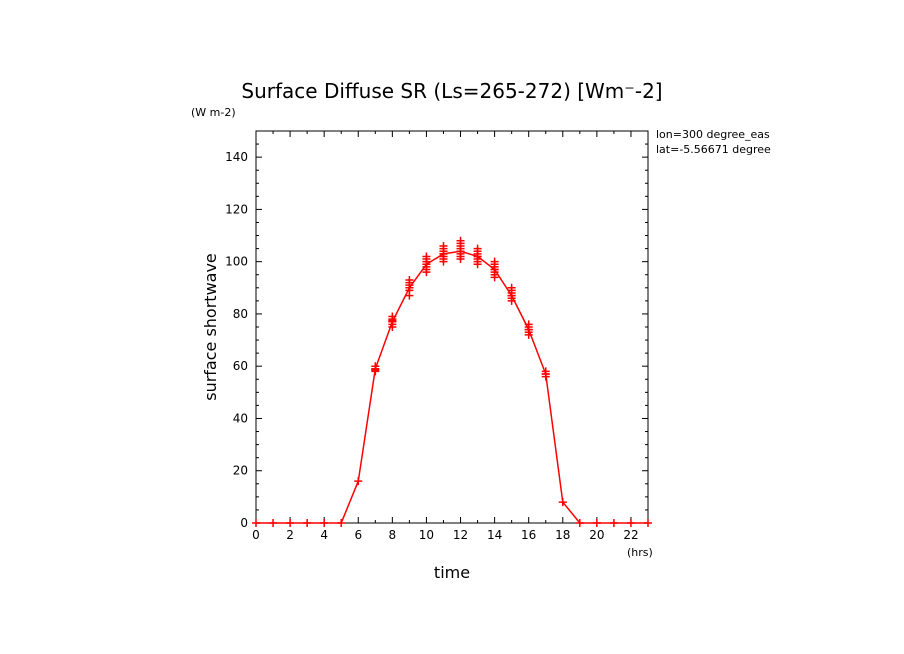  I want to click on x-tick-label: 4, so click(324, 535).